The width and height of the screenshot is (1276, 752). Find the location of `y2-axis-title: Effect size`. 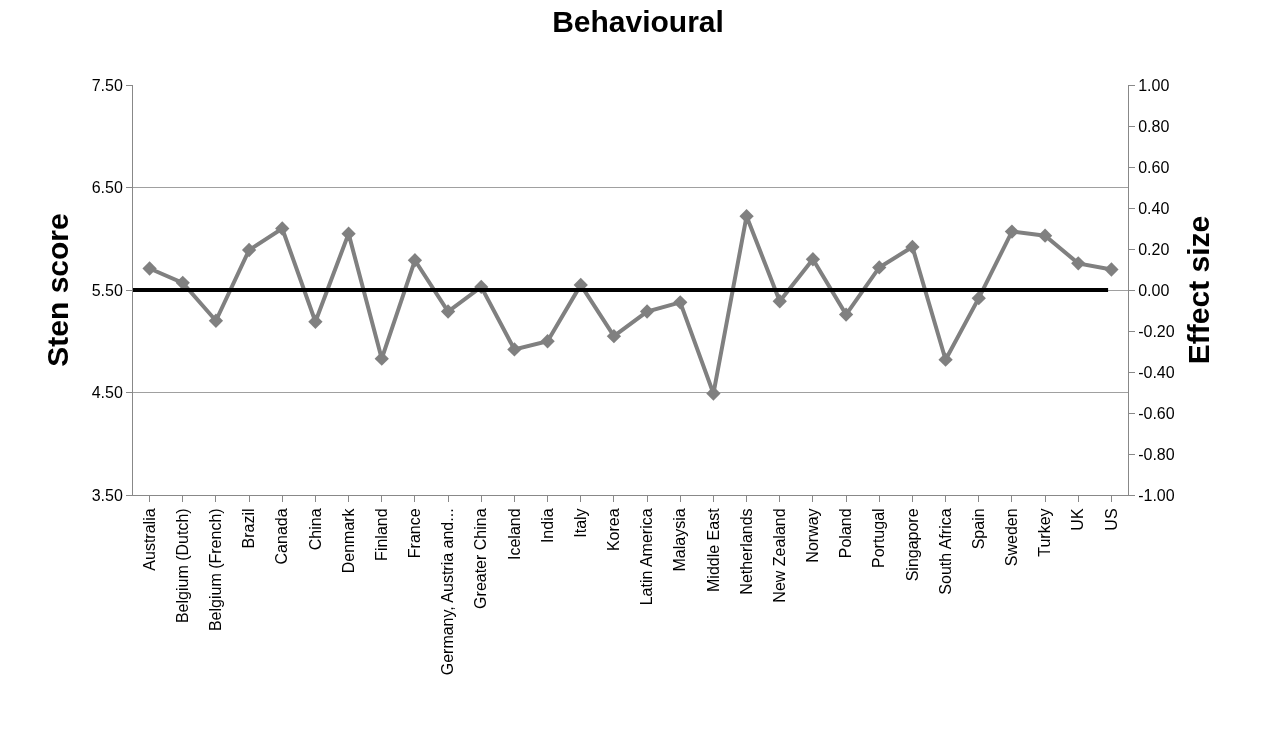

y2-axis-title: Effect size is located at coordinates (1199, 290).